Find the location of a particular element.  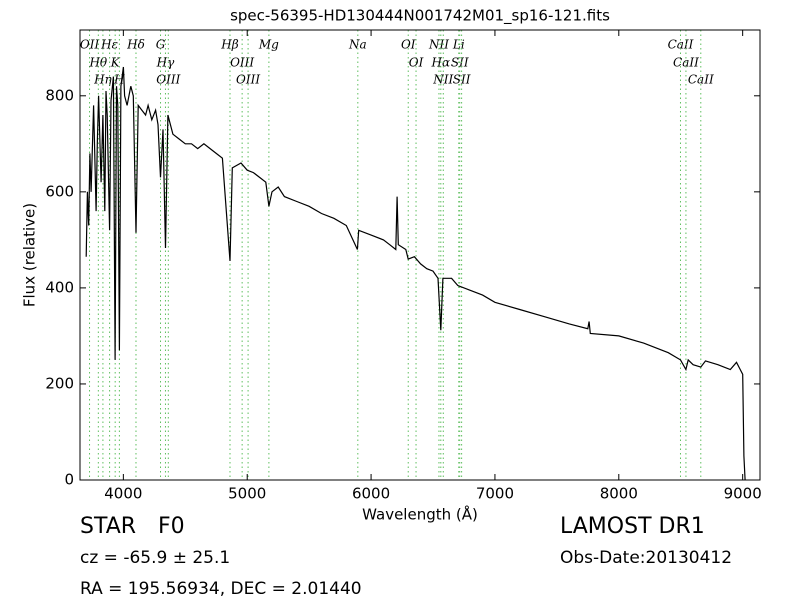

y-tick-label: 0 is located at coordinates (69, 480).